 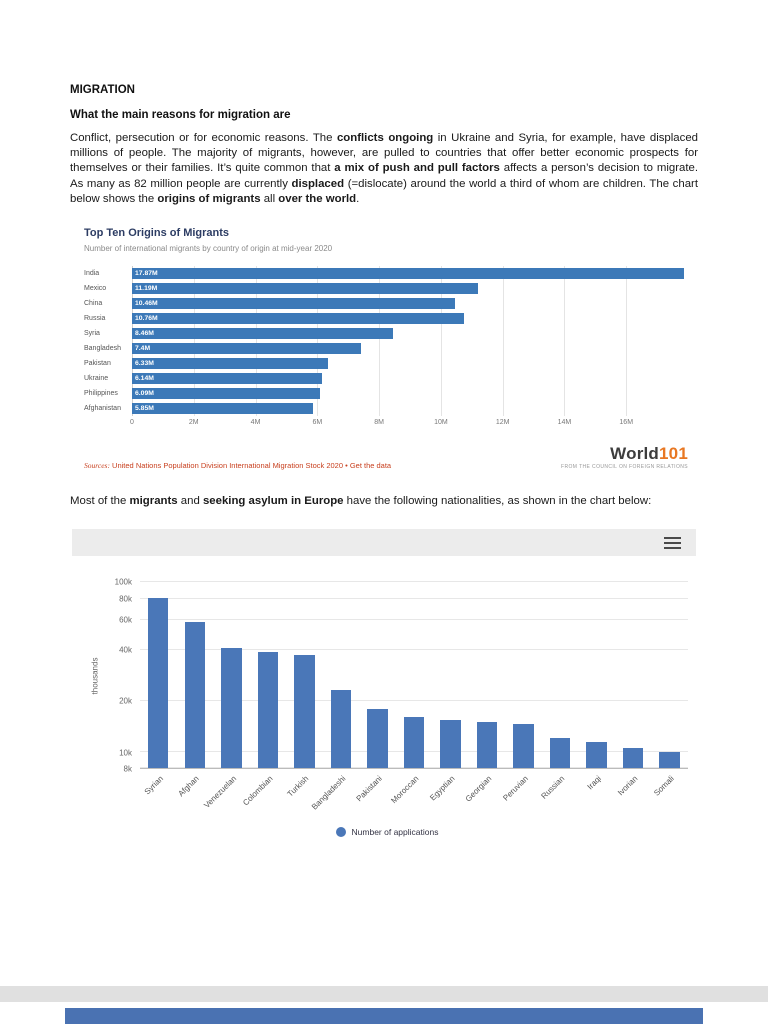 I want to click on text-segment-bold: a mix of push and pull factors, so click(x=417, y=168).